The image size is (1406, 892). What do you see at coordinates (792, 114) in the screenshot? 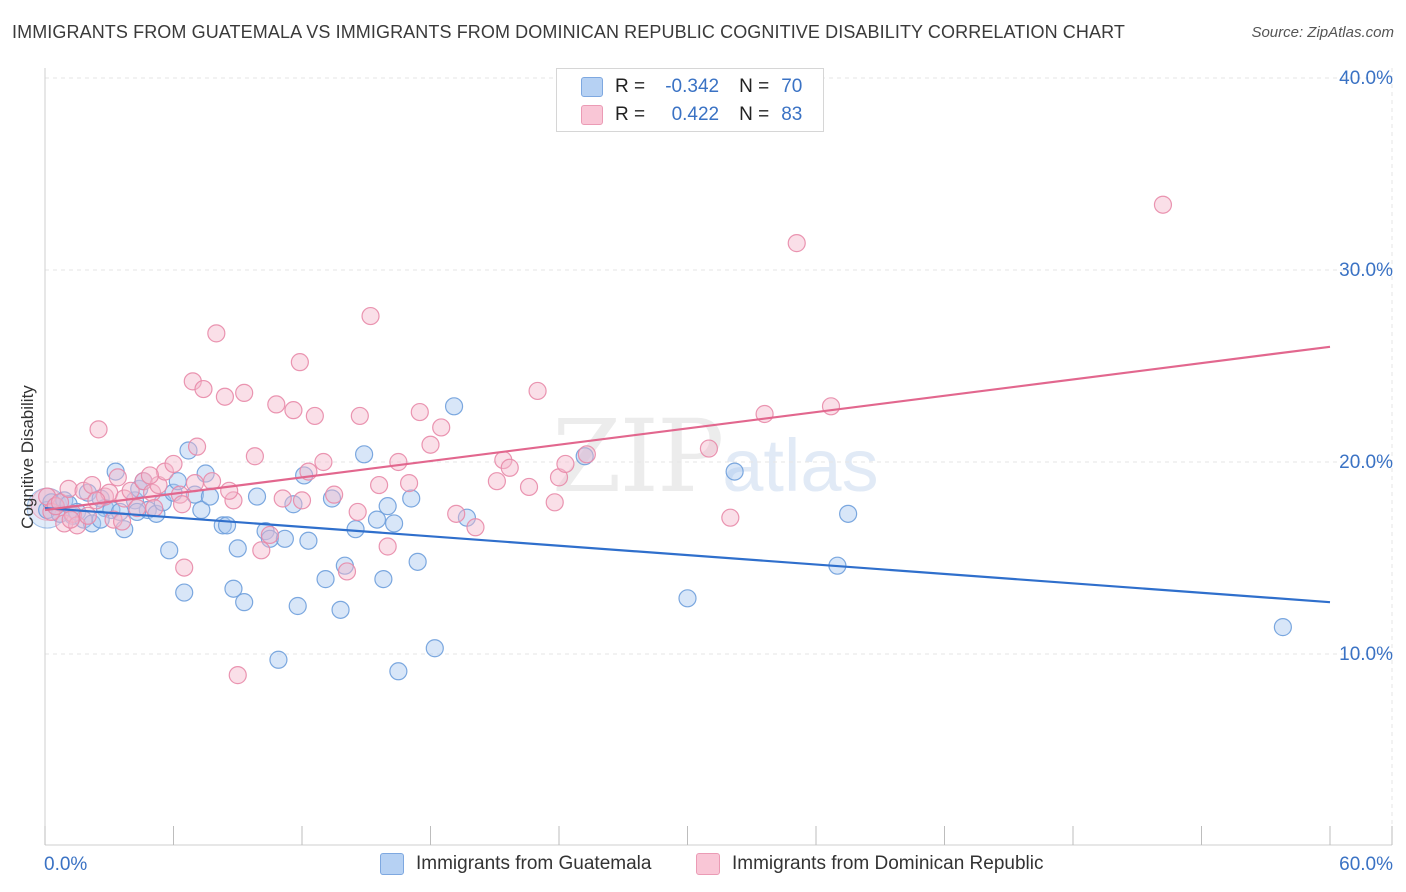
I see `legend-n-value: 83` at bounding box center [792, 114].